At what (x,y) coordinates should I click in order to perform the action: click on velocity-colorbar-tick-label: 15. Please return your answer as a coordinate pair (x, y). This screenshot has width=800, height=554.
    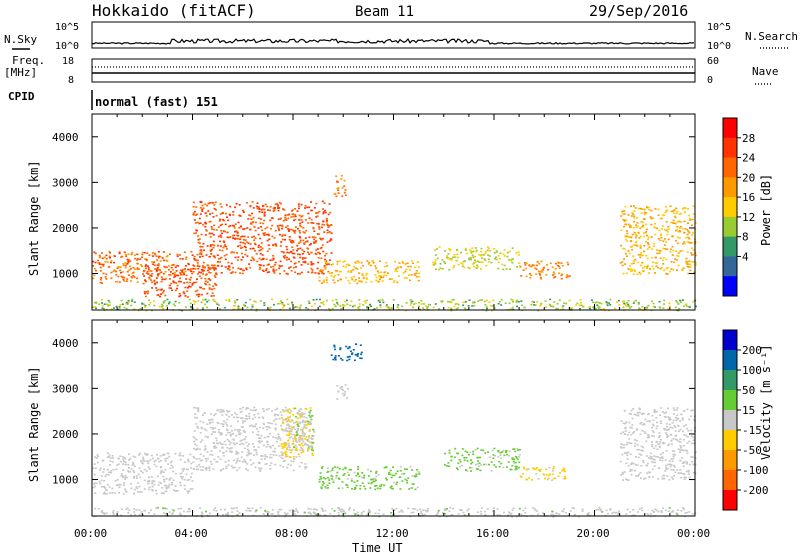
    Looking at the image, I should click on (748, 410).